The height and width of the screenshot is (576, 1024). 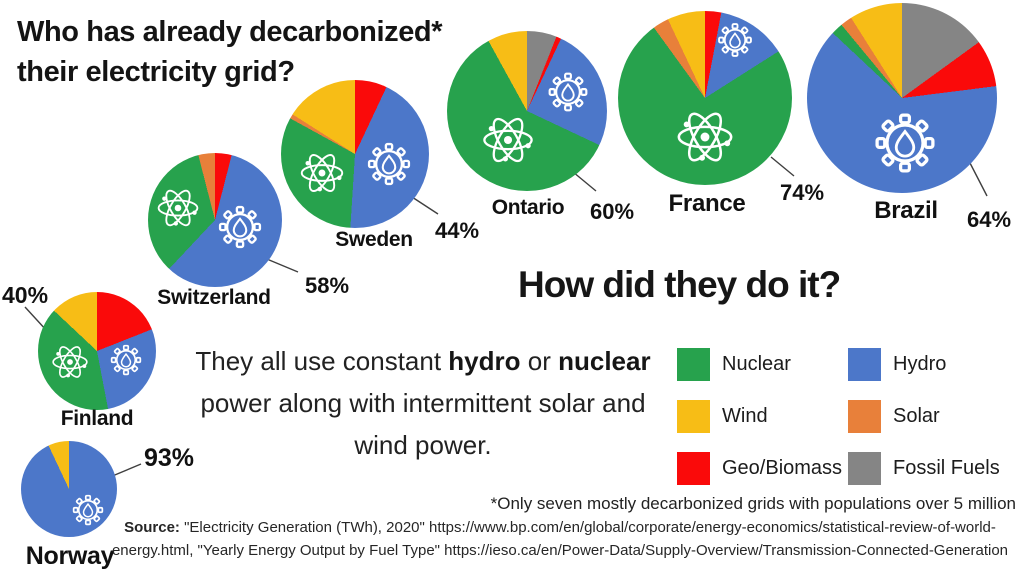 I want to click on page-title-line1: Who has already decarbonized*, so click(x=230, y=32).